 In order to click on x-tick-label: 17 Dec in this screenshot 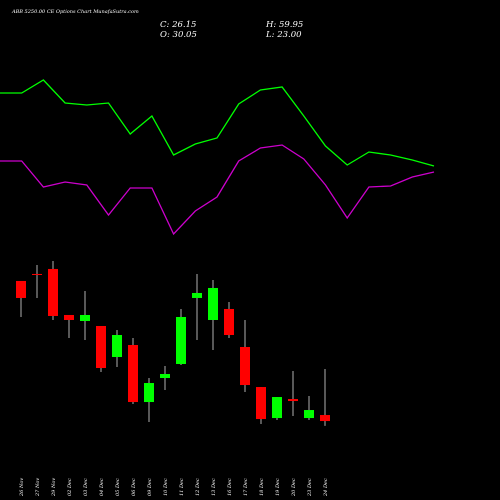, I will do `click(246, 487)`.